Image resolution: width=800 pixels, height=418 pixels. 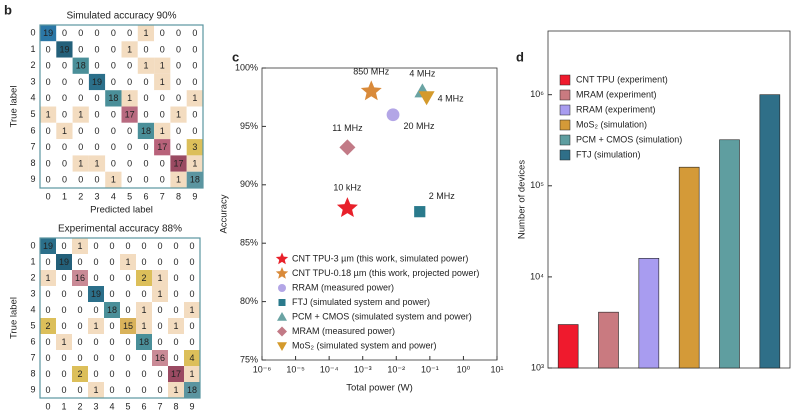 I want to click on cell-value: 16, so click(x=80, y=278).